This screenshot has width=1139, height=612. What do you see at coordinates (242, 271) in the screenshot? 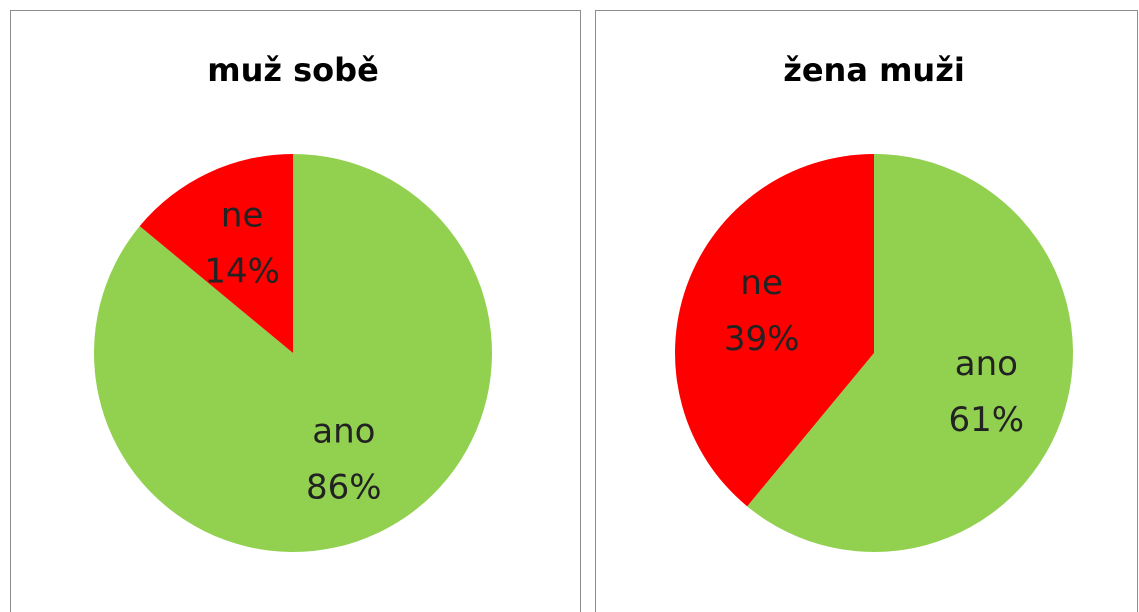
I see `slice-value-label: 14%` at bounding box center [242, 271].